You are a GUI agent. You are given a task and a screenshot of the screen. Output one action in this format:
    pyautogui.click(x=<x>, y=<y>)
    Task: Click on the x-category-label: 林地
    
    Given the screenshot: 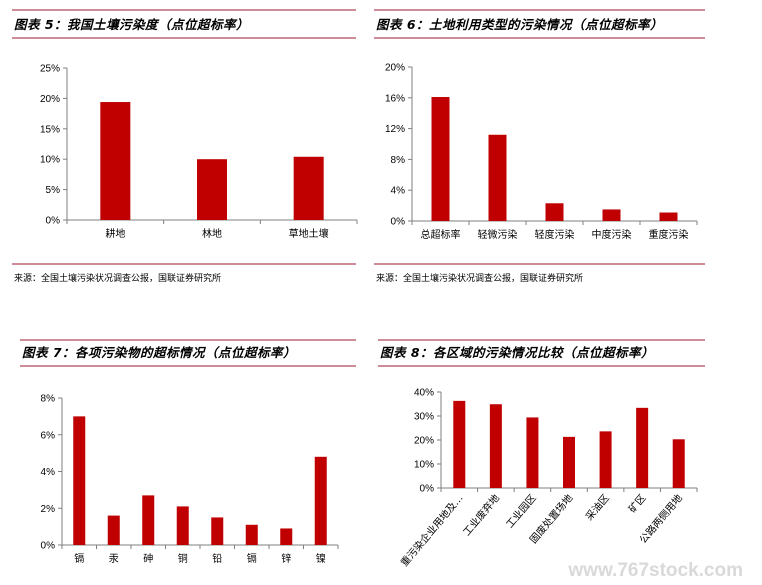 What is the action you would take?
    pyautogui.click(x=212, y=233)
    